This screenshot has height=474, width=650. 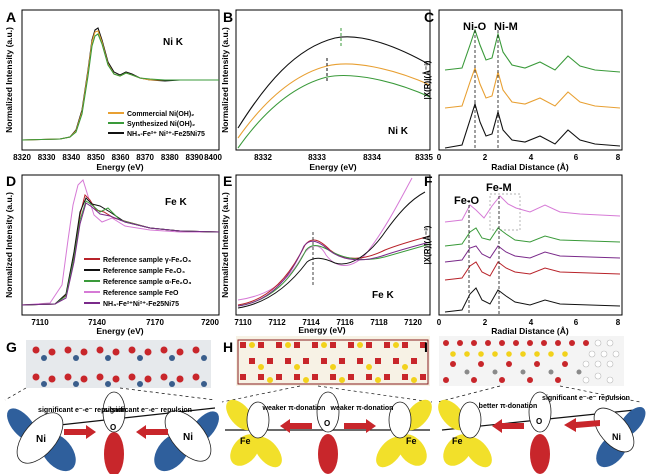 I want to click on curve-f-gamma, so click(x=532, y=271).